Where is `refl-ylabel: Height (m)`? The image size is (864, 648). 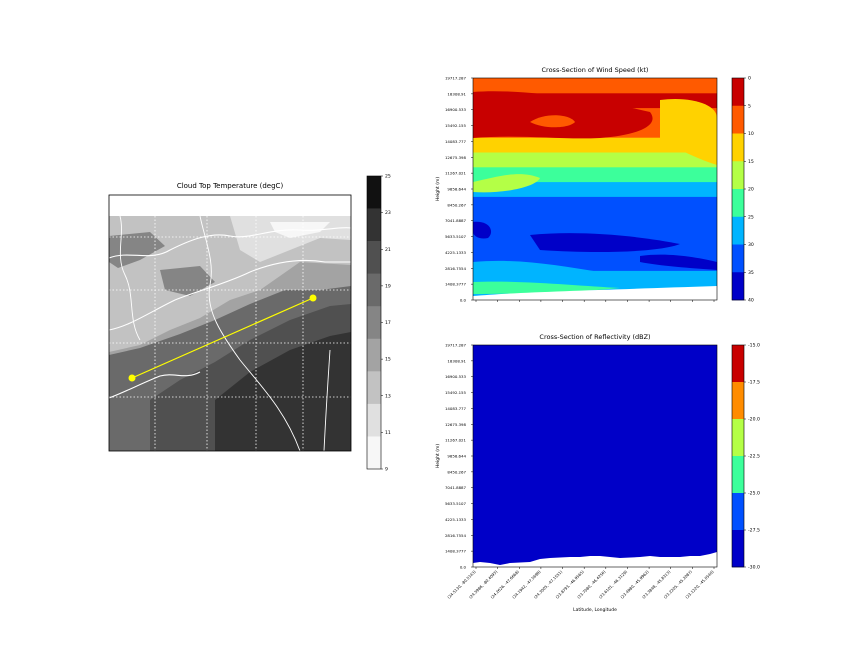
refl-ylabel: Height (m) is located at coordinates (438, 456).